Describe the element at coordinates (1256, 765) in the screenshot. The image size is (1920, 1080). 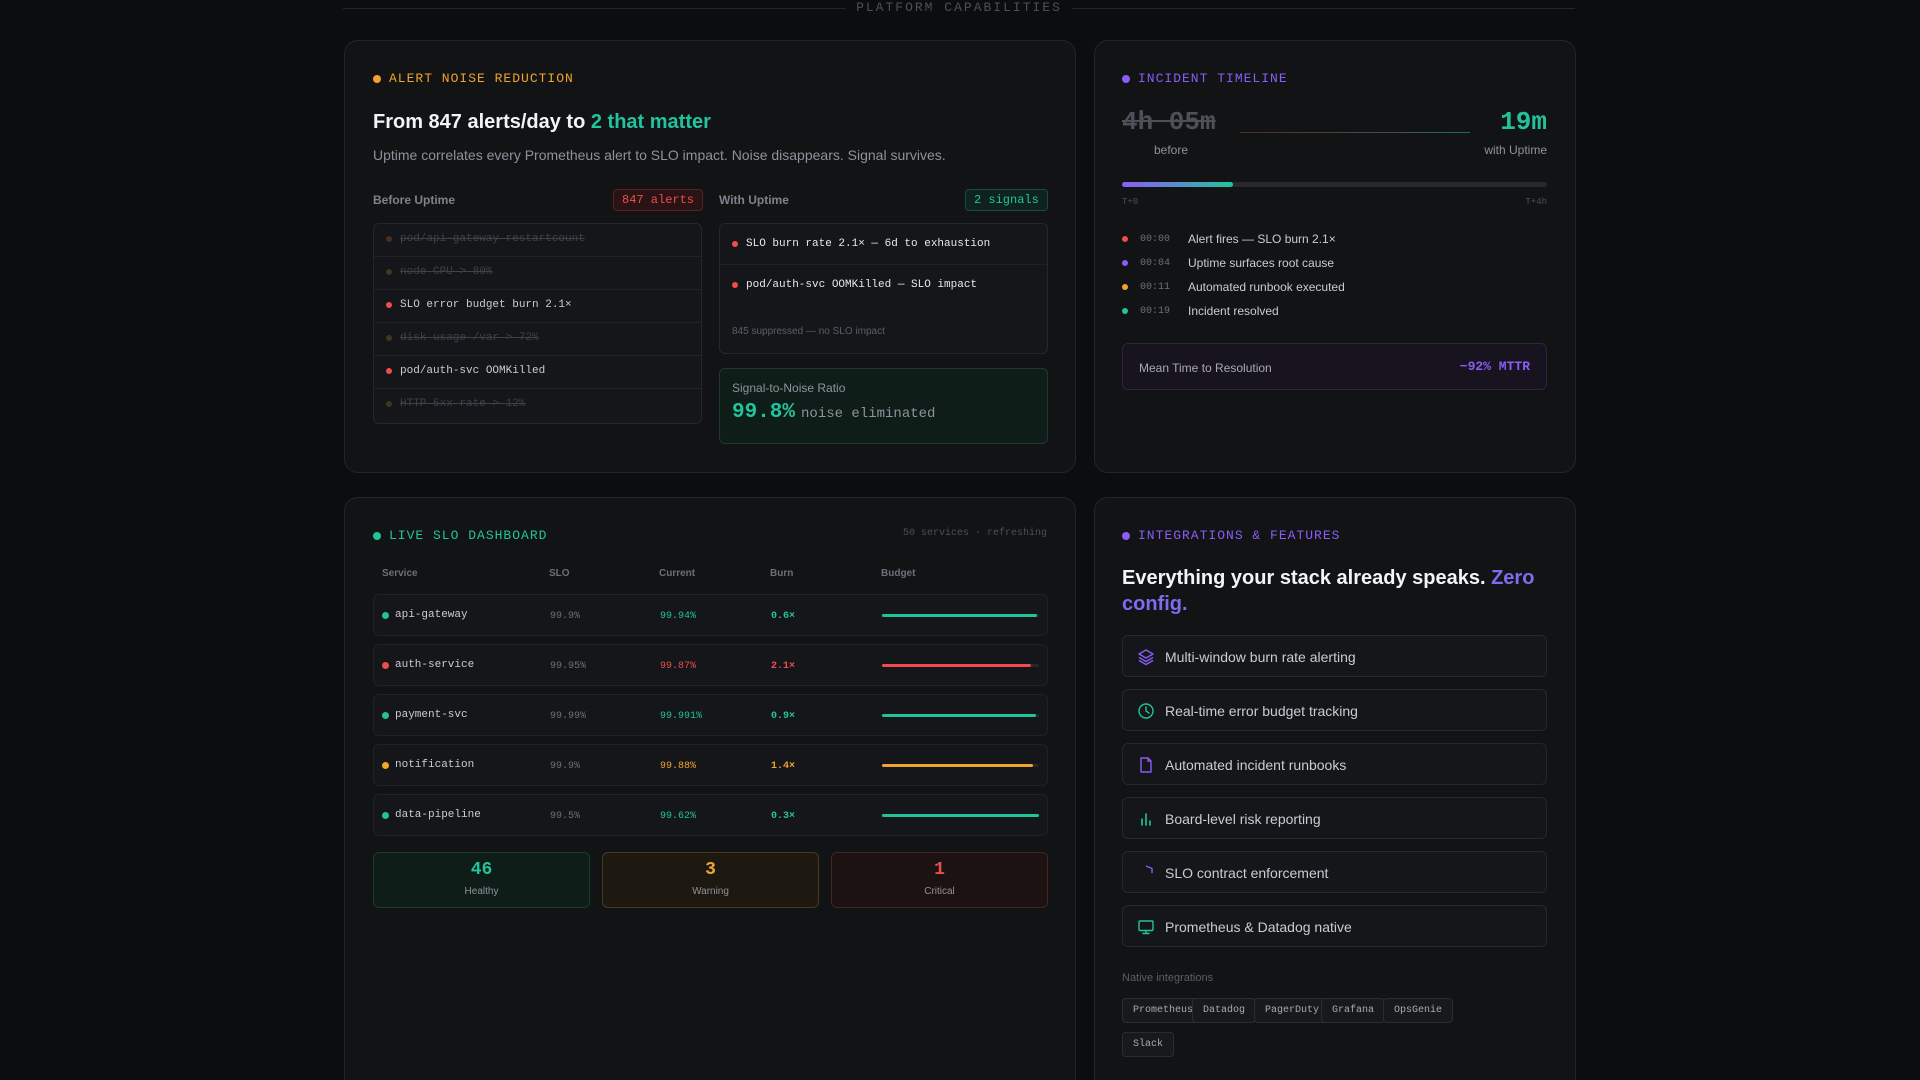
I see `feature-label: Automated incident runbooks` at that location.